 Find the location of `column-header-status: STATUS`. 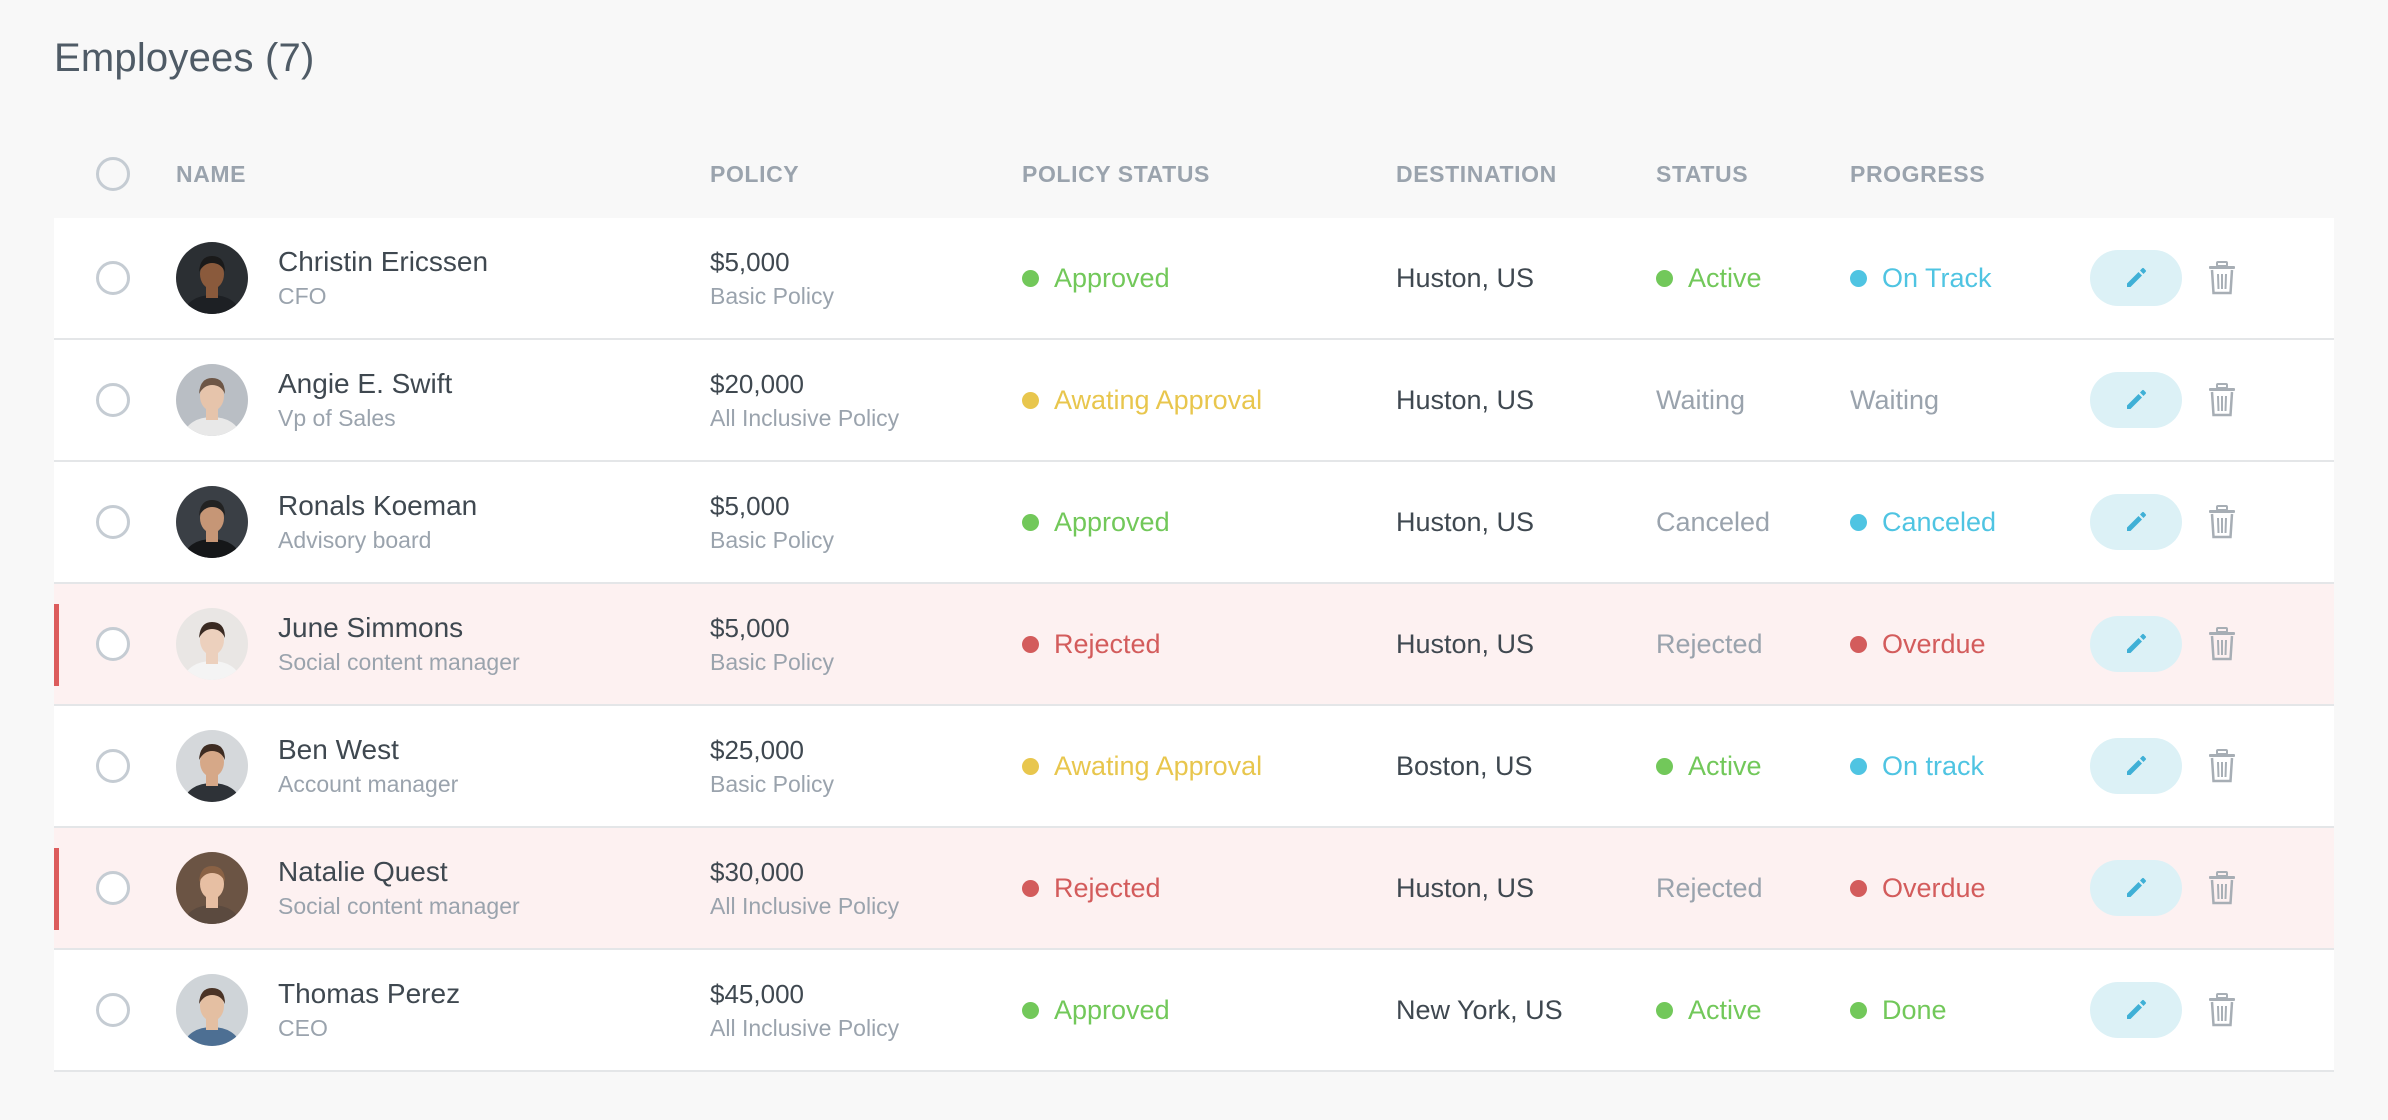

column-header-status: STATUS is located at coordinates (1702, 173).